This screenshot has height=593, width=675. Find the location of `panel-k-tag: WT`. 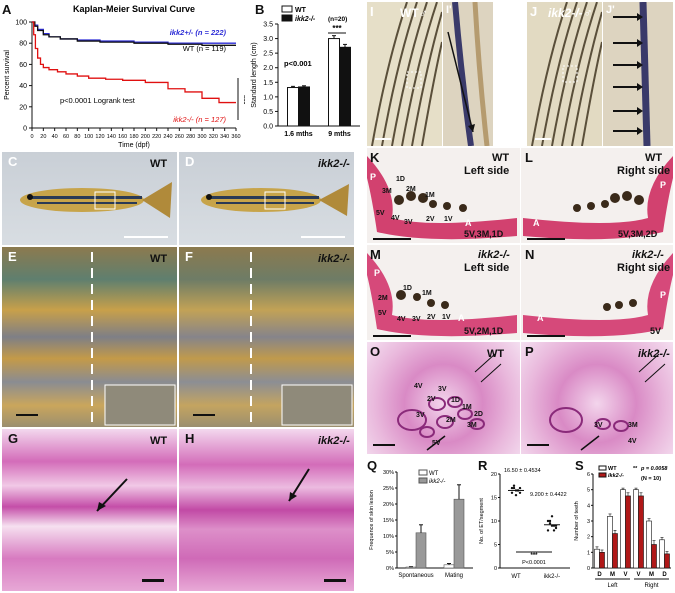

panel-k-tag: WT is located at coordinates (501, 158).